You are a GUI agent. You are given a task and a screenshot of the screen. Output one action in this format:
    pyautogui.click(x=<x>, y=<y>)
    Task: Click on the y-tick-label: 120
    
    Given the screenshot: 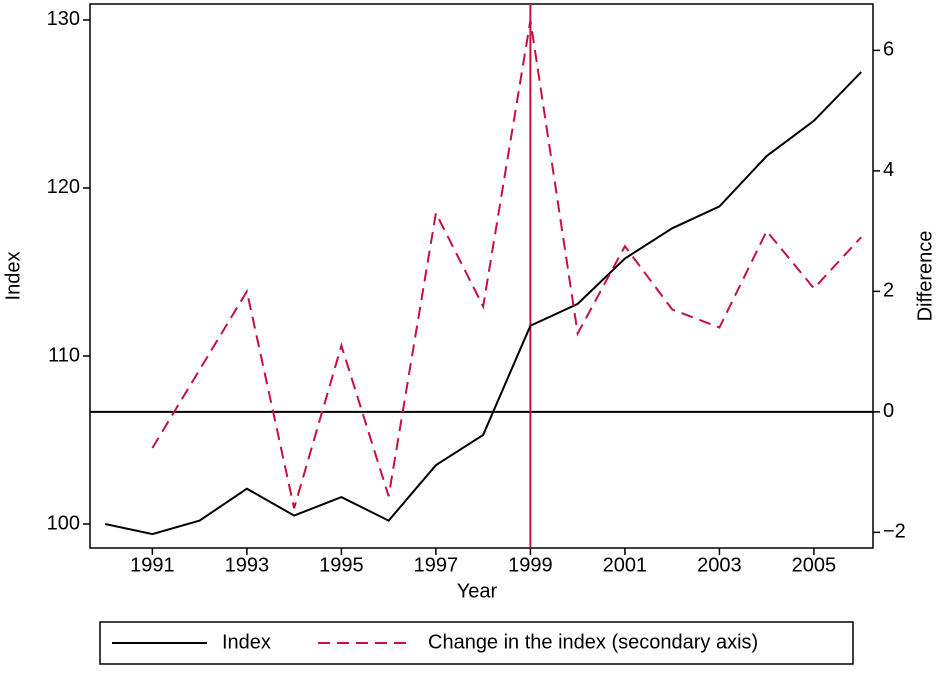 What is the action you would take?
    pyautogui.click(x=63, y=187)
    